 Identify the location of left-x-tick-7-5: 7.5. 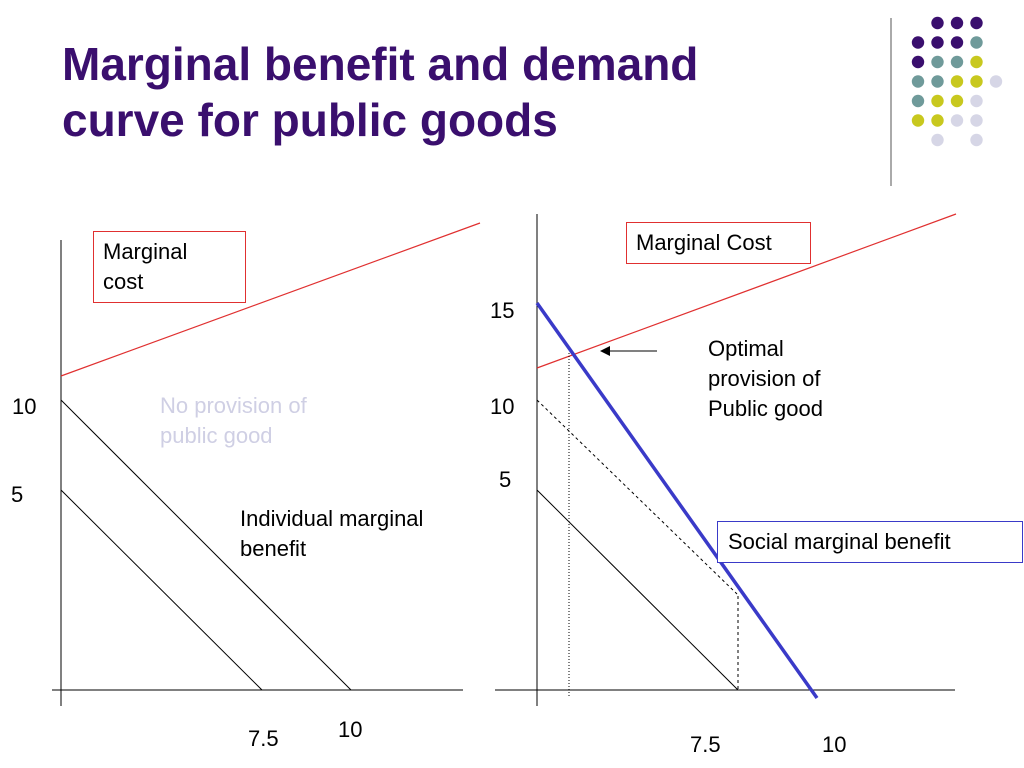
(263, 738).